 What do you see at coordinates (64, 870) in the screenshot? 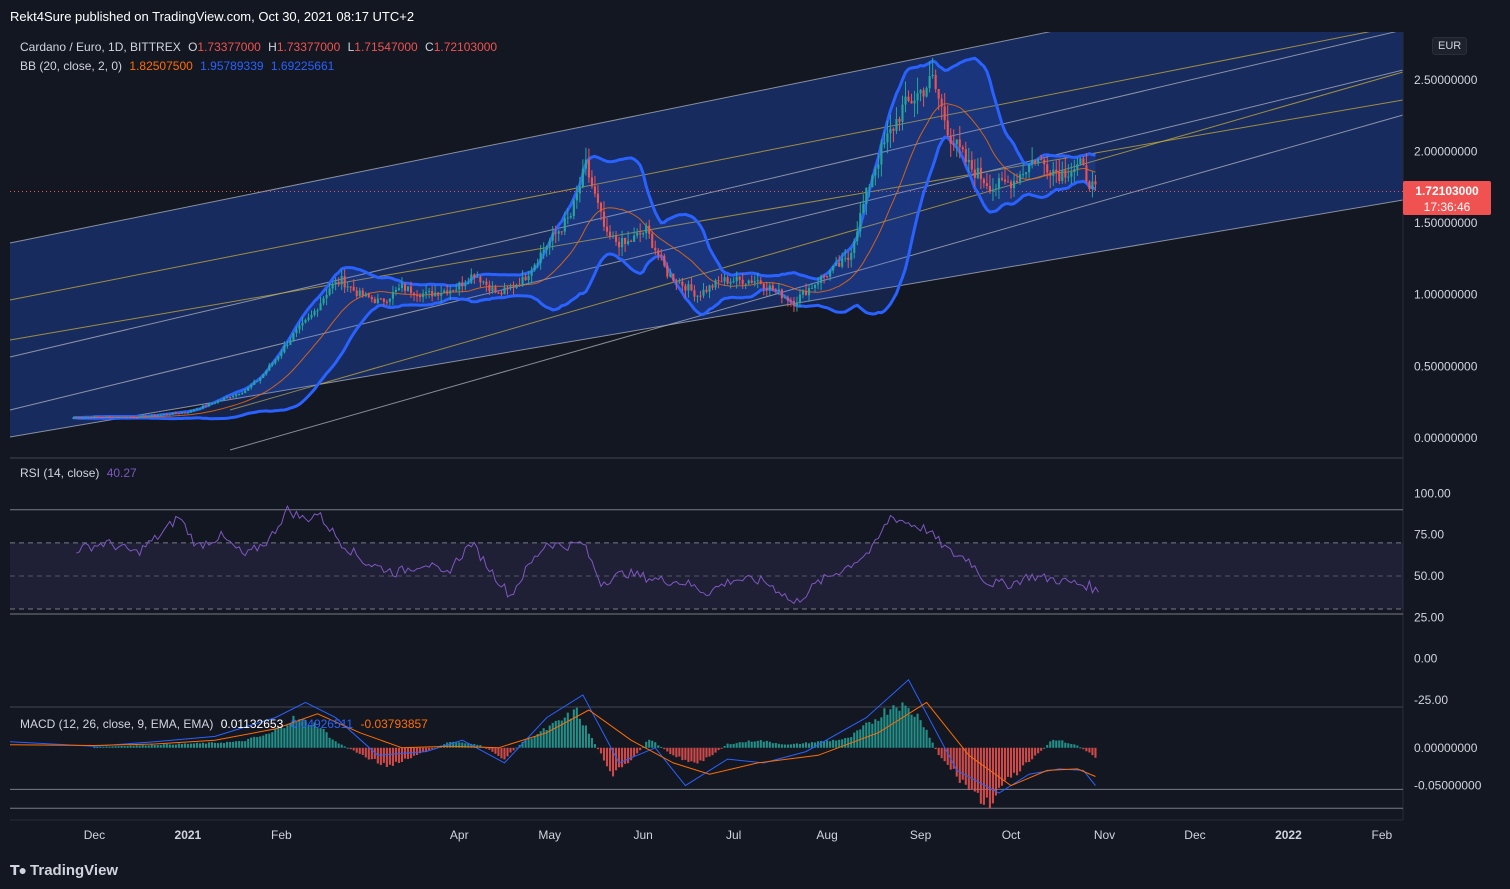
I see `tradingview-logo: 𝗧● TradingView` at bounding box center [64, 870].